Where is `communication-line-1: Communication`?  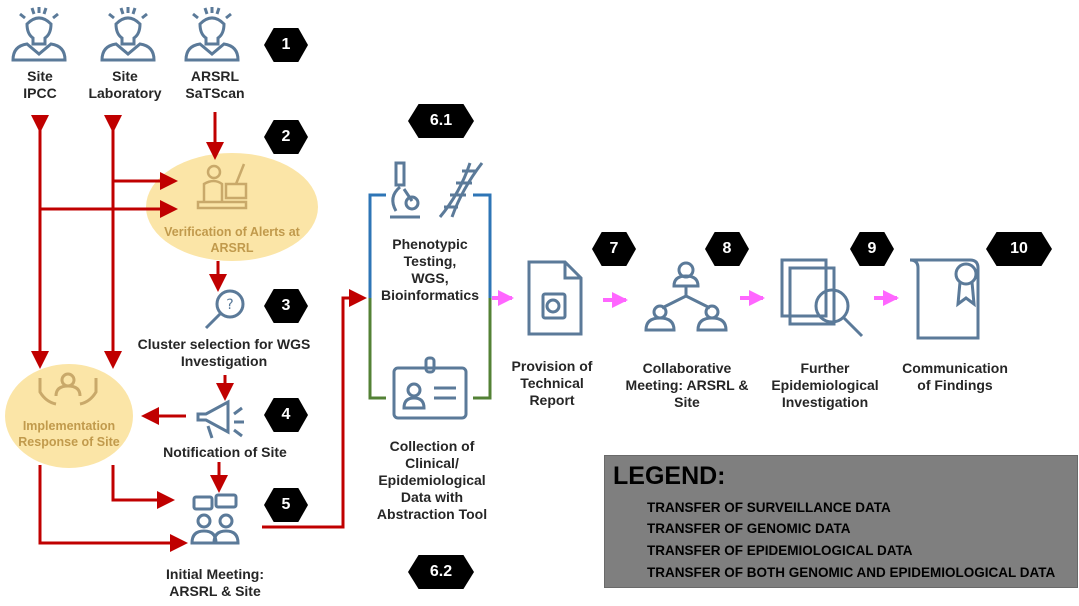 communication-line-1: Communication is located at coordinates (955, 368).